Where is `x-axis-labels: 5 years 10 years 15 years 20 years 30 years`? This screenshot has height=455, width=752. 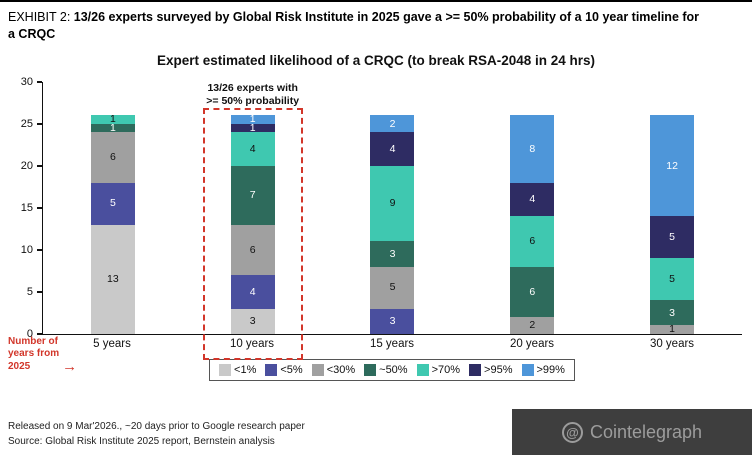 x-axis-labels: 5 years 10 years 15 years 20 years 30 years is located at coordinates (392, 344).